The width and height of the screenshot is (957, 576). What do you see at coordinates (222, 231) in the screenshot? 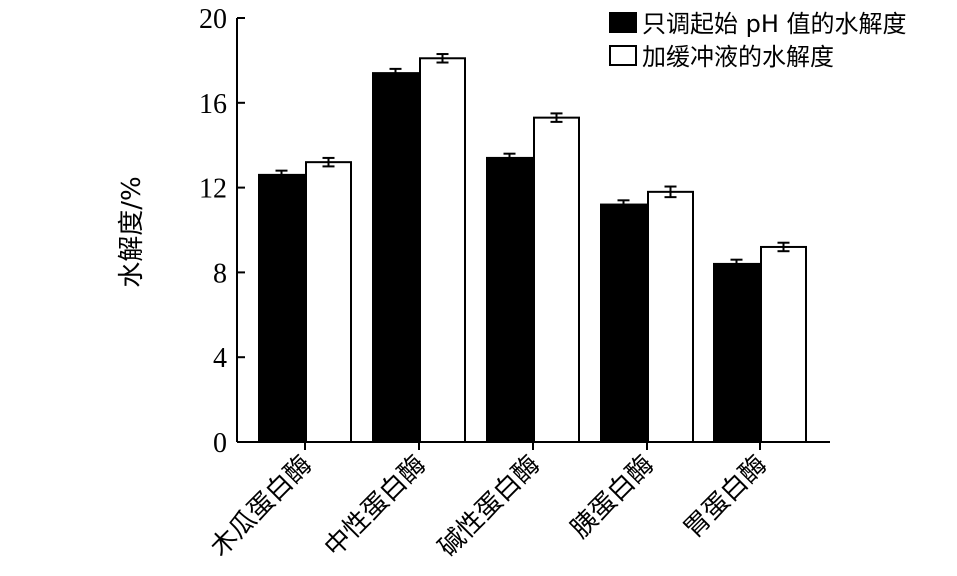
I see `y-axis-ticks: 0 4 8 12 16 20` at bounding box center [222, 231].